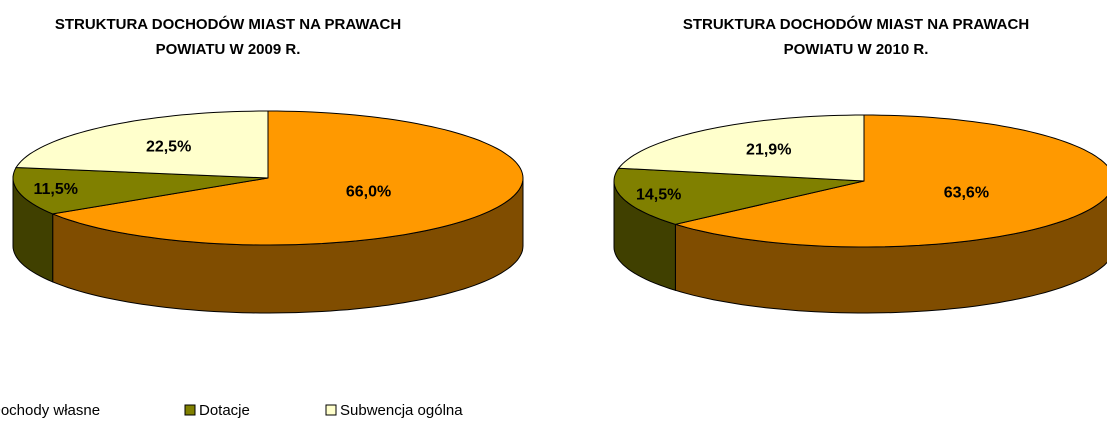 This screenshot has width=1107, height=422. What do you see at coordinates (368, 192) in the screenshot?
I see `data-label: 66,0%` at bounding box center [368, 192].